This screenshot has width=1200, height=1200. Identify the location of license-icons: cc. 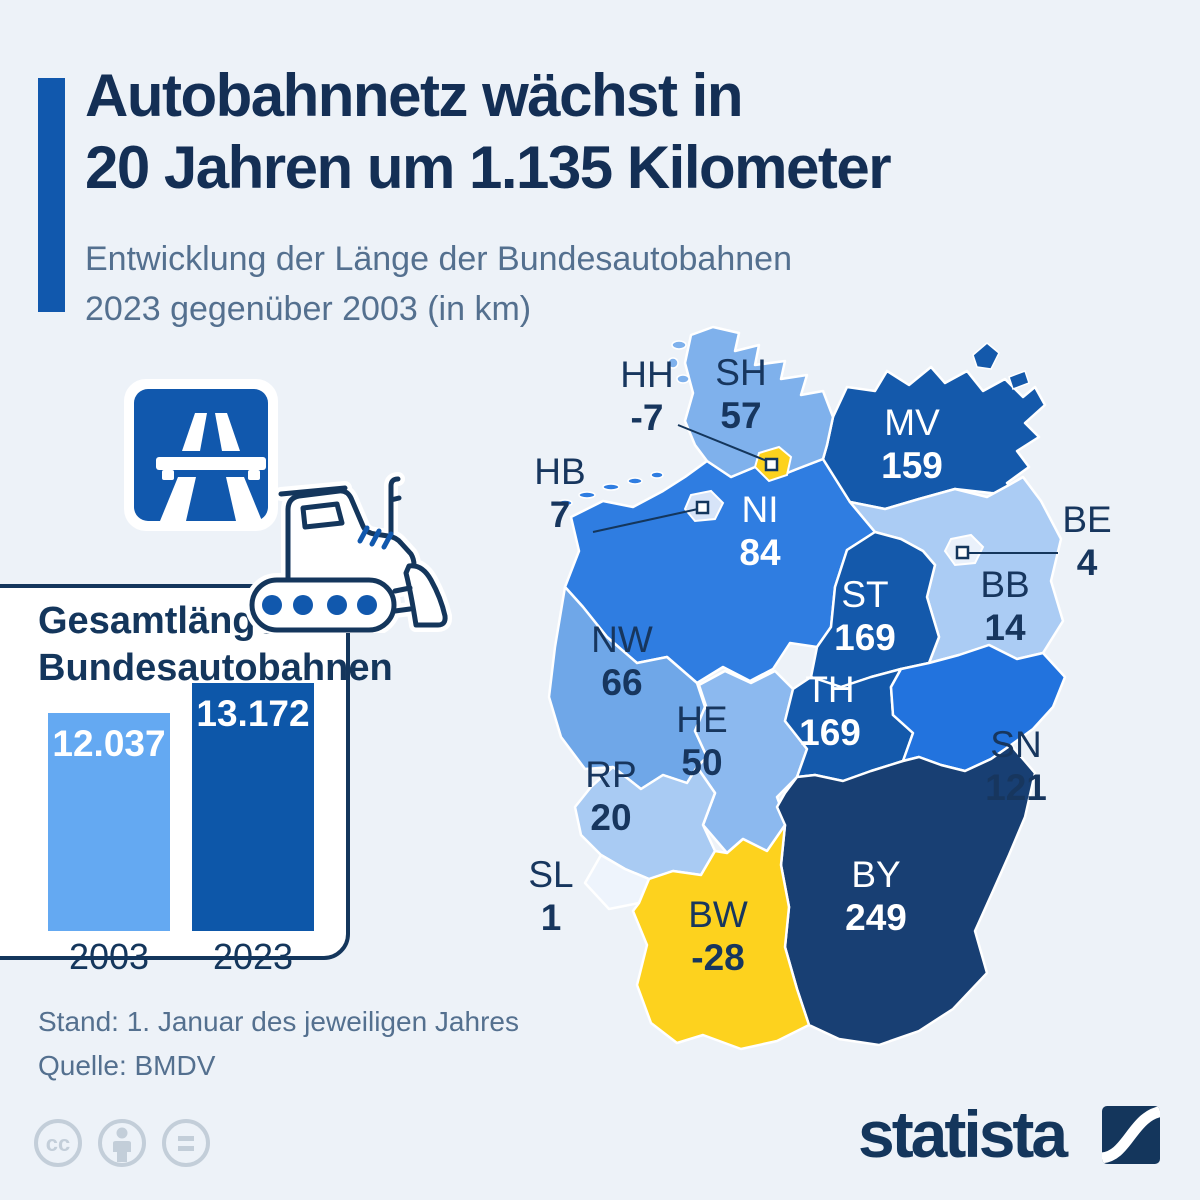
(122, 1143).